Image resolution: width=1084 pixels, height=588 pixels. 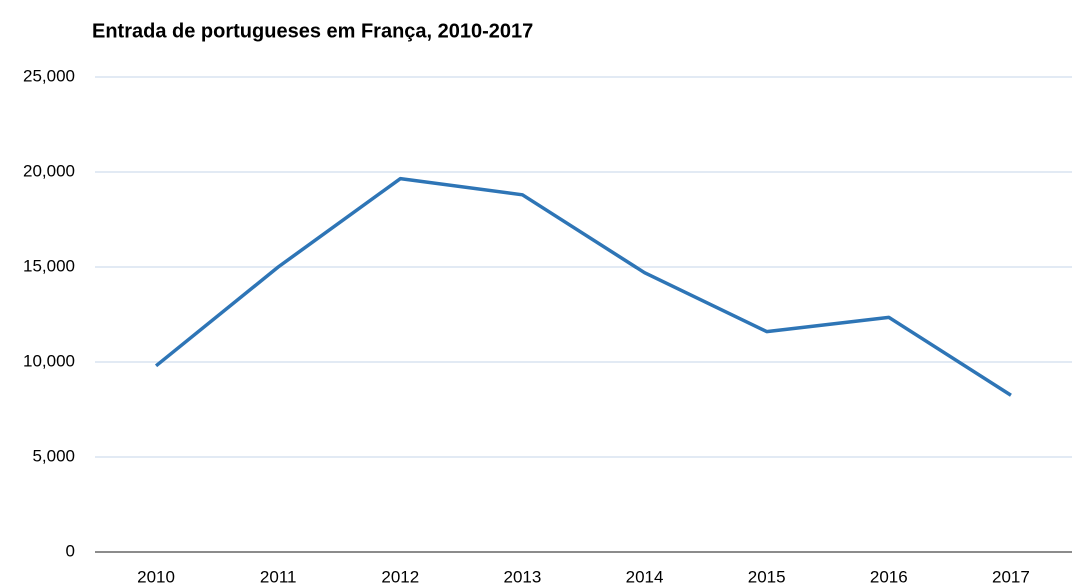 What do you see at coordinates (53, 455) in the screenshot?
I see `y-tick-label: 5,000` at bounding box center [53, 455].